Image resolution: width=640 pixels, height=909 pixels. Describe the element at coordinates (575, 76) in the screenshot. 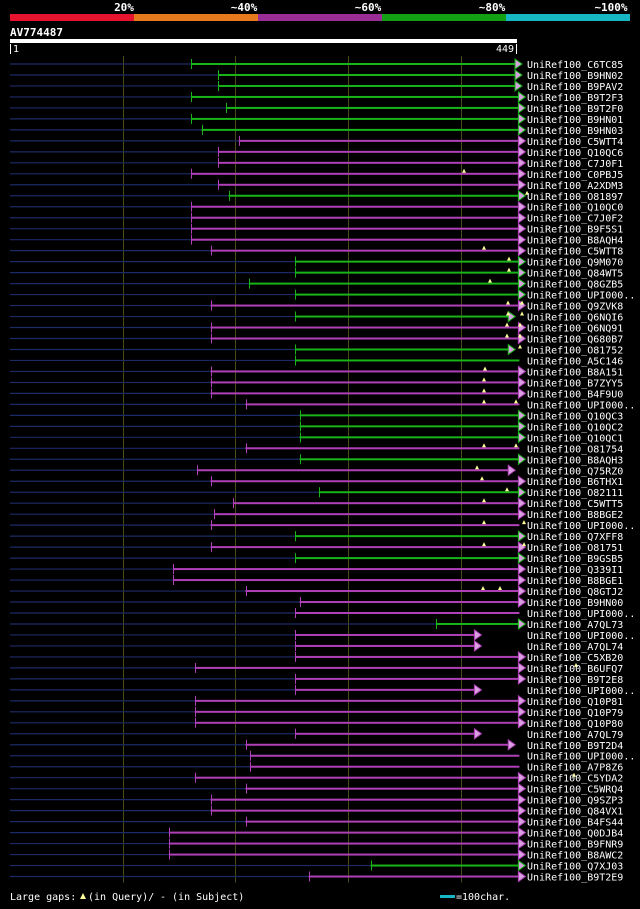

I see `hit-label: UniRef100_B9HN02` at that location.